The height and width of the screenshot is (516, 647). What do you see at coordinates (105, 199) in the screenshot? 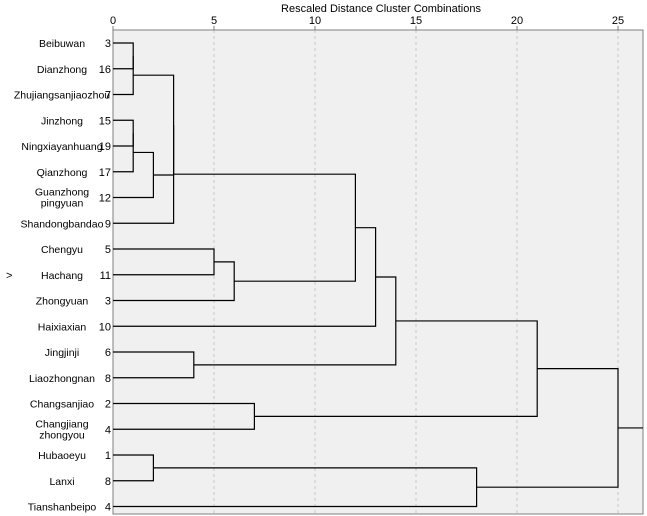
I see `leaf-case-number: 12` at bounding box center [105, 199].